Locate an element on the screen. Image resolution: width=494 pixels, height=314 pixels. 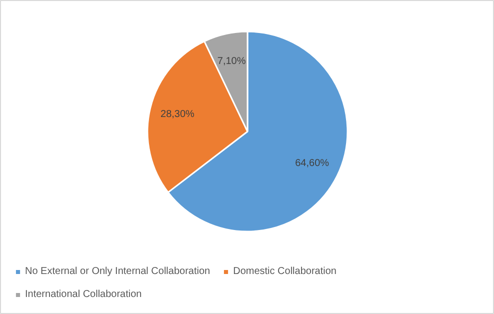
data-label: 7,10% is located at coordinates (231, 61).